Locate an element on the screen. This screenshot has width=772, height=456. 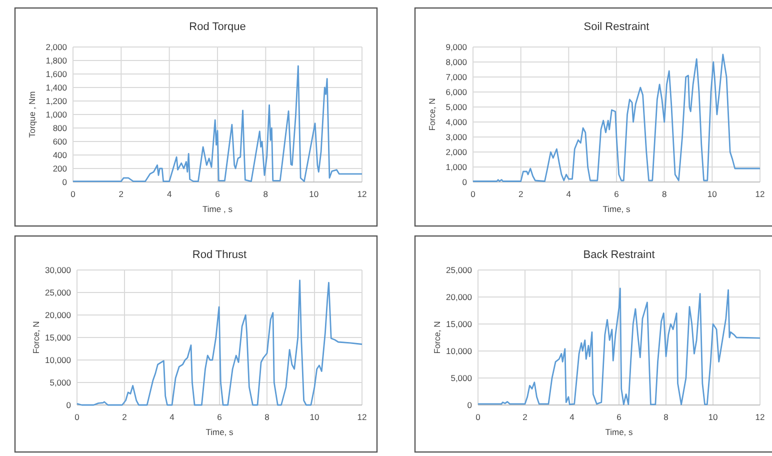
chart-title: Rod Thrust is located at coordinates (219, 255).